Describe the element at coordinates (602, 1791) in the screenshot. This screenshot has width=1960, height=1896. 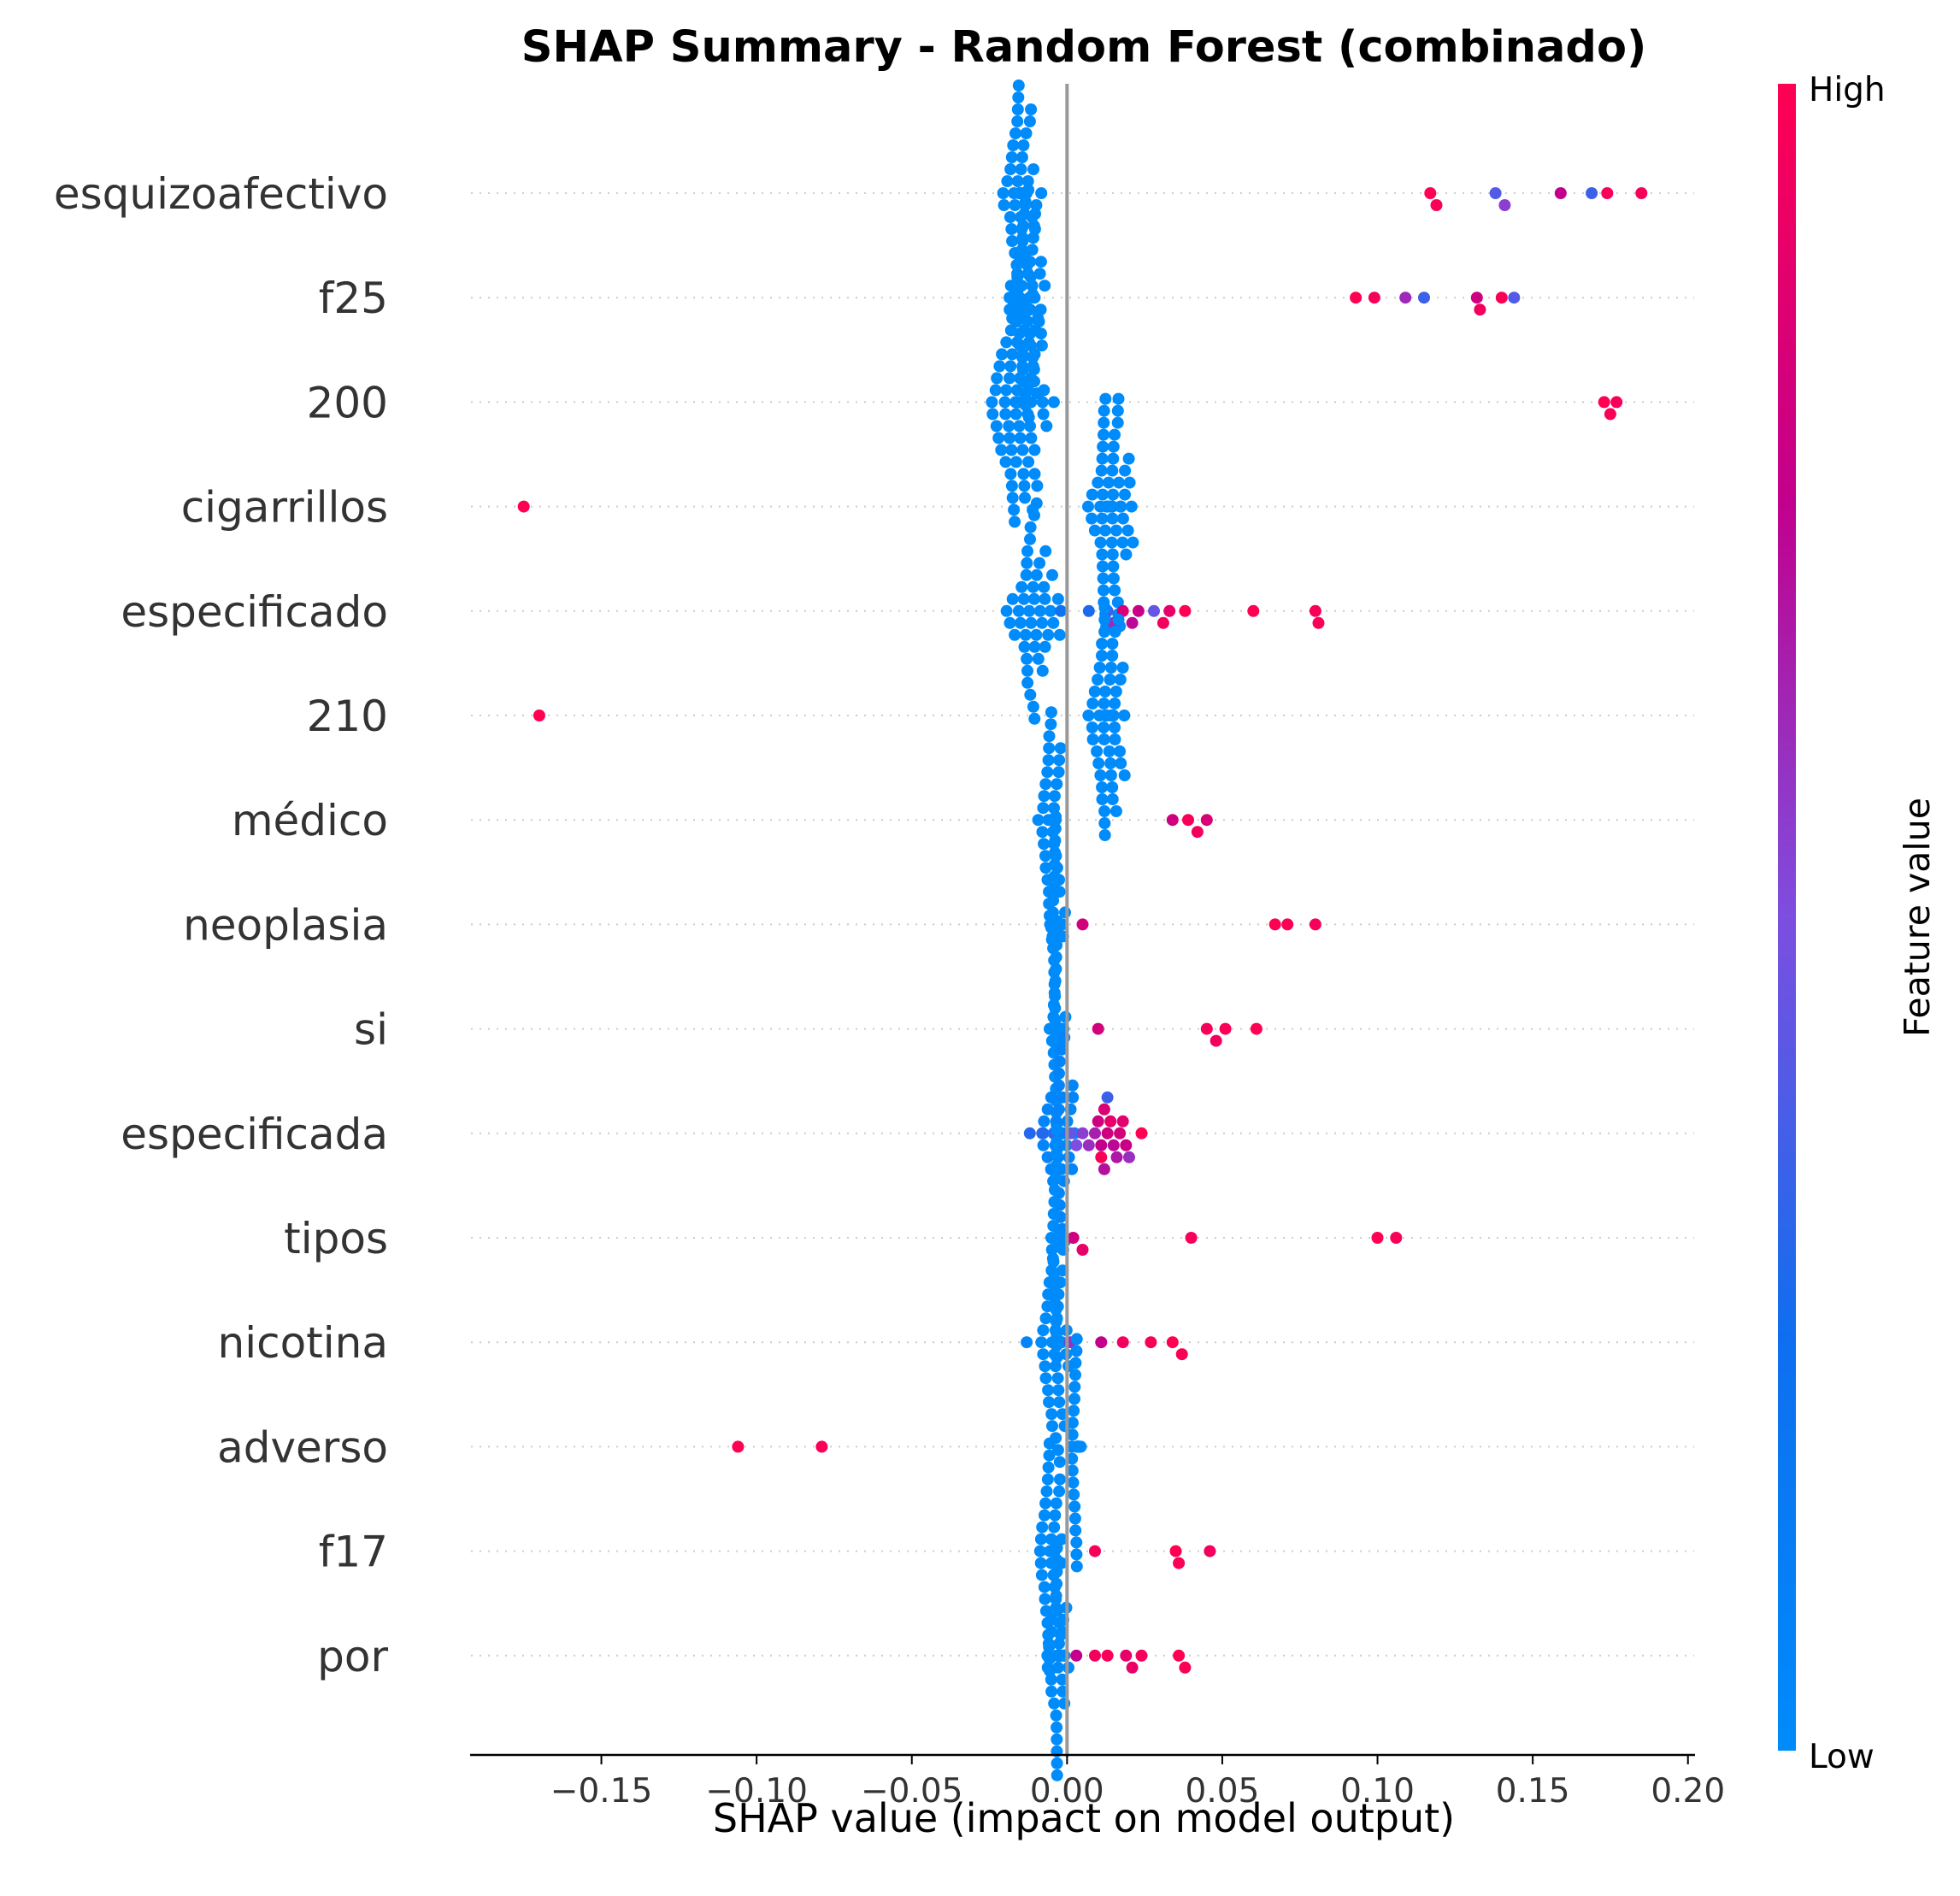
I see `x-tick-label: −0.15` at that location.